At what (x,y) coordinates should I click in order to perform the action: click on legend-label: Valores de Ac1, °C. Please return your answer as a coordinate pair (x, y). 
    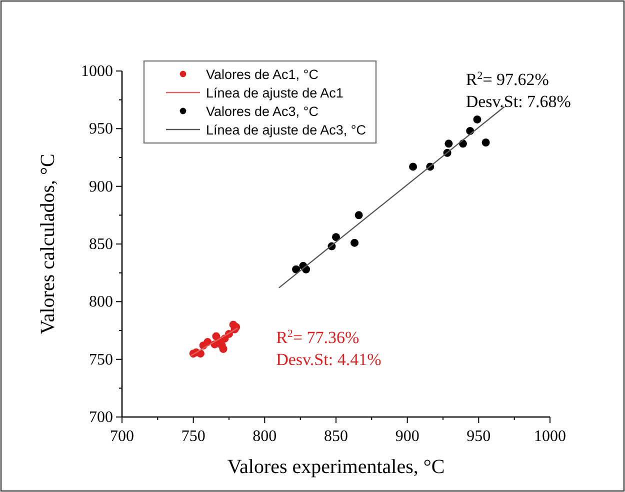
    Looking at the image, I should click on (262, 74).